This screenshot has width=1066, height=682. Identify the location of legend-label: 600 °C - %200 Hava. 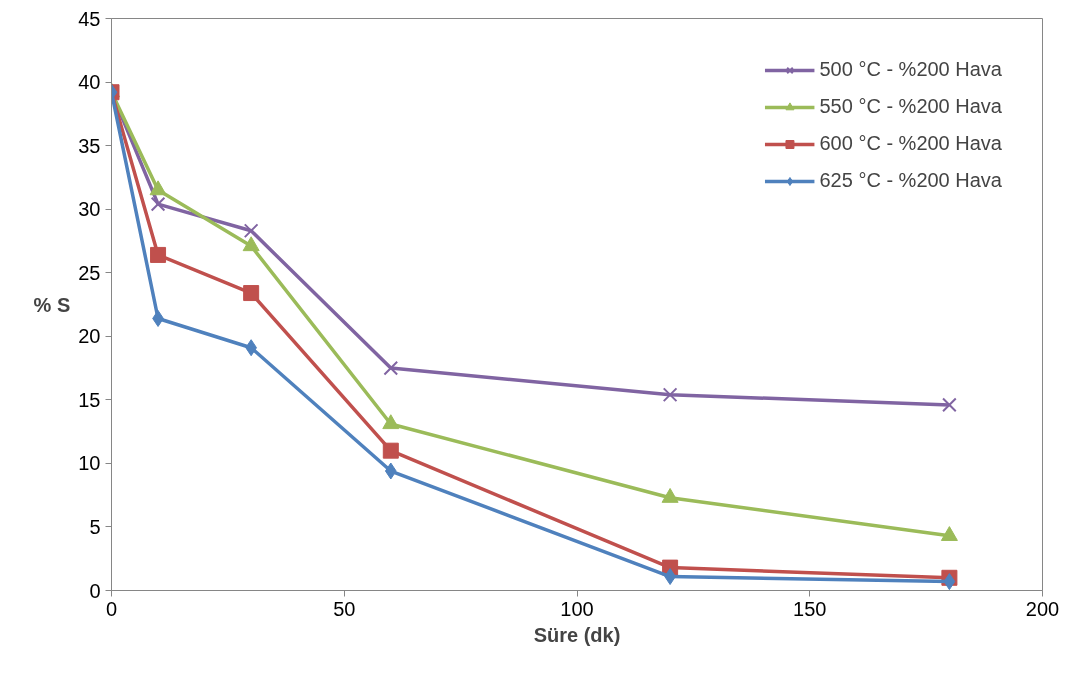
(910, 143).